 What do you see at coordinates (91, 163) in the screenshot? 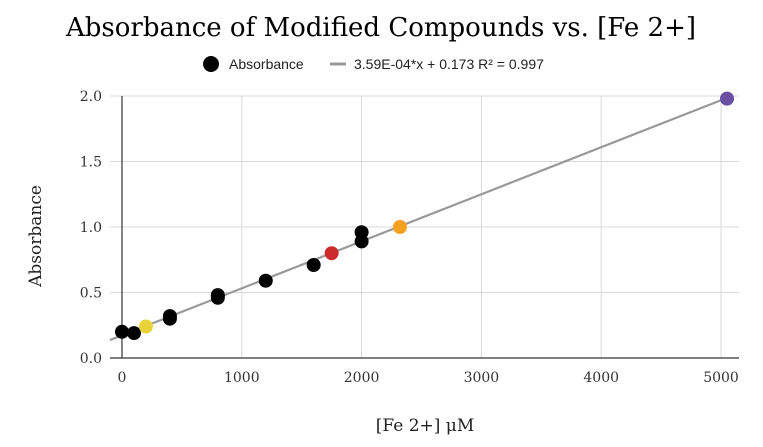
I see `y-tick-label: 1.5` at bounding box center [91, 163].